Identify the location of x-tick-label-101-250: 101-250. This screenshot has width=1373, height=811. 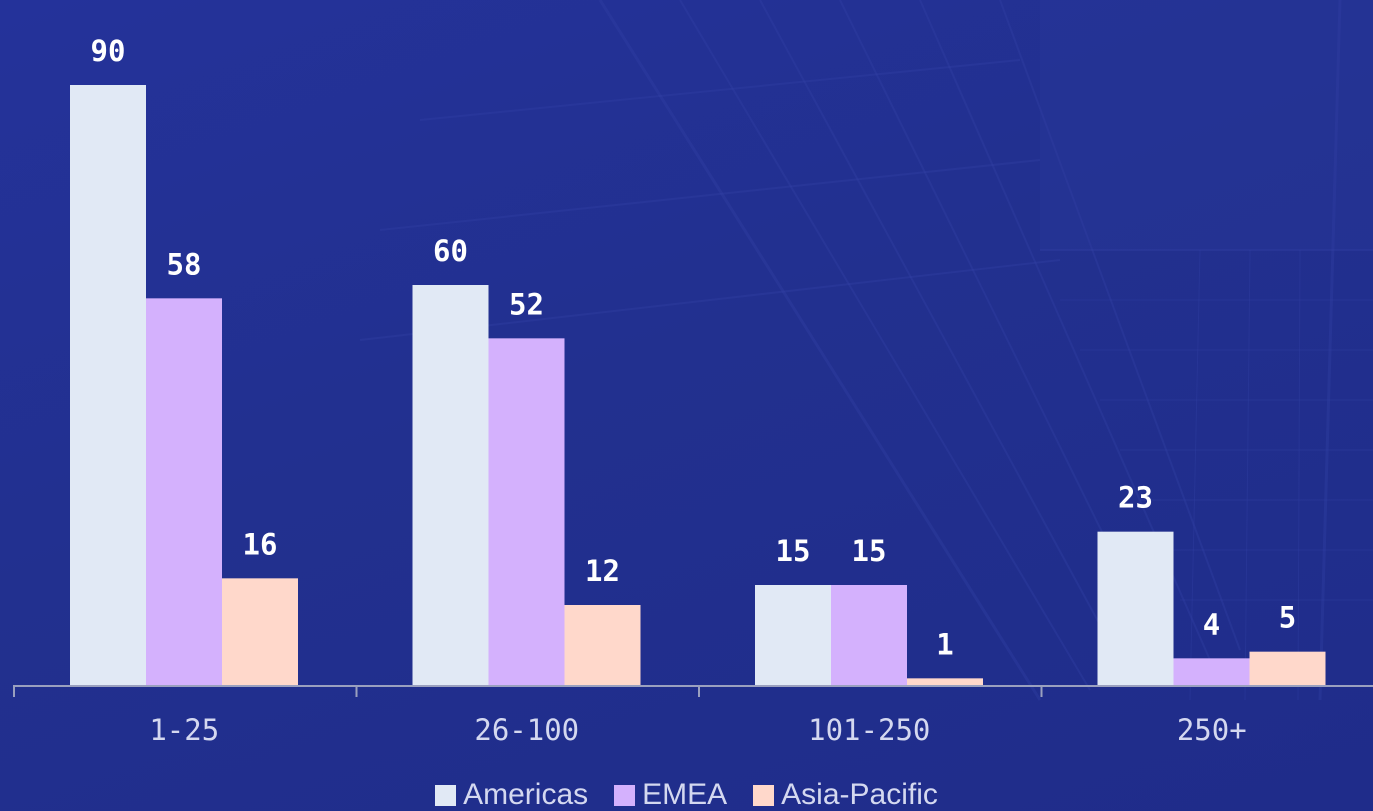
(869, 730).